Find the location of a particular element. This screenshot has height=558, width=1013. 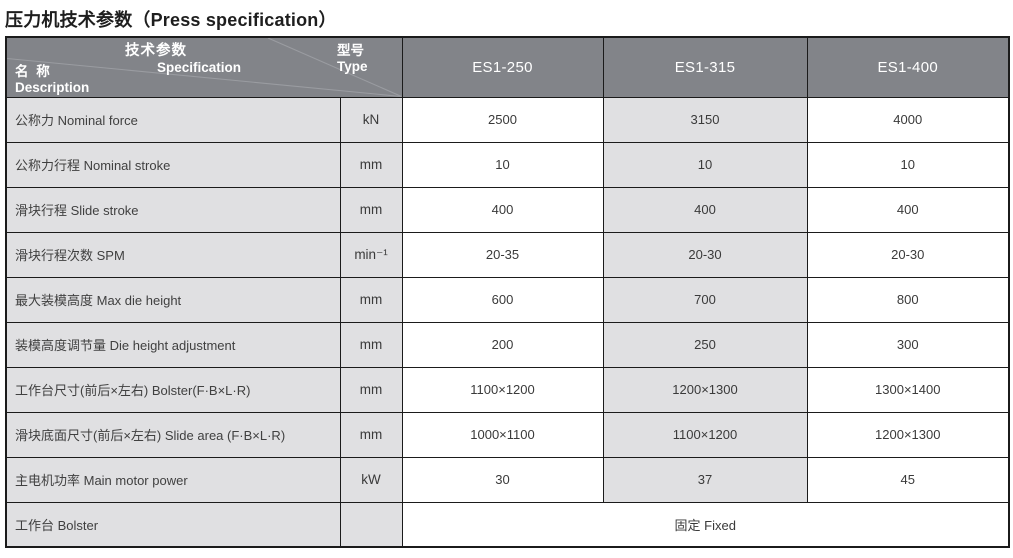

header-param-zh: 技术参数 is located at coordinates (156, 51).